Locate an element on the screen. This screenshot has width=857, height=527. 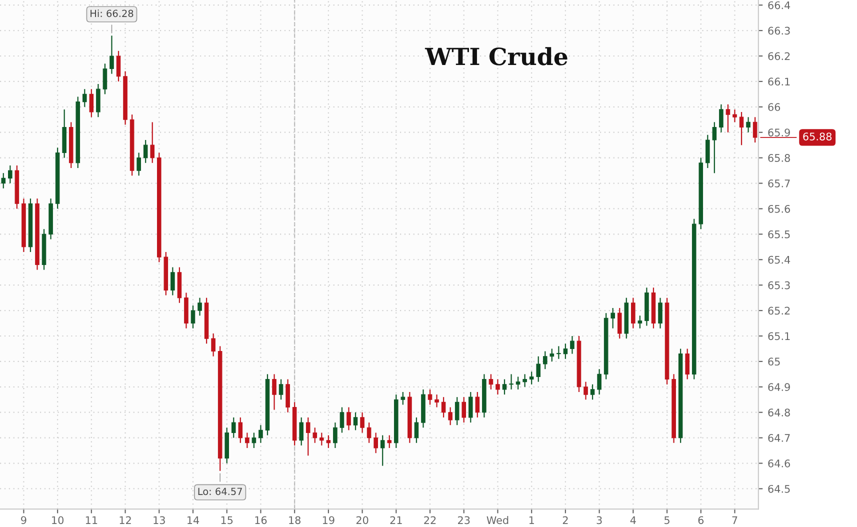
y-tick-label: 66.4 is located at coordinates (779, 5).